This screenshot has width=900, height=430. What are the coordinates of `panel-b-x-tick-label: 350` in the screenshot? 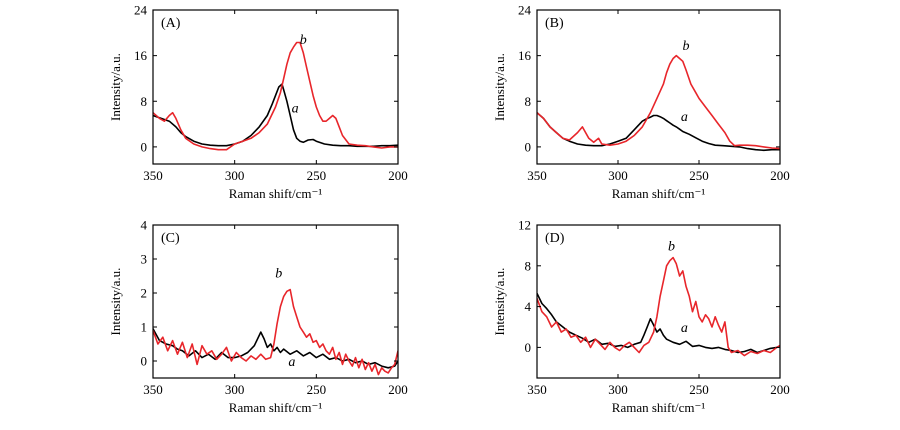 It's located at (537, 175).